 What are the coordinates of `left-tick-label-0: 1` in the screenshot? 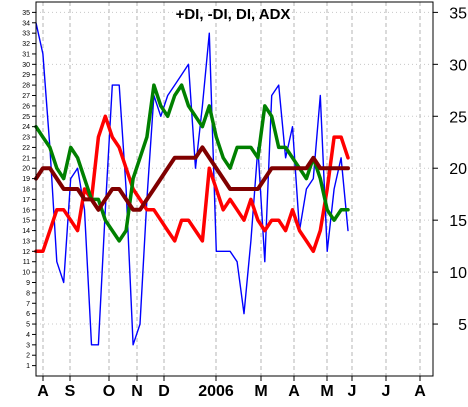 It's located at (28, 366).